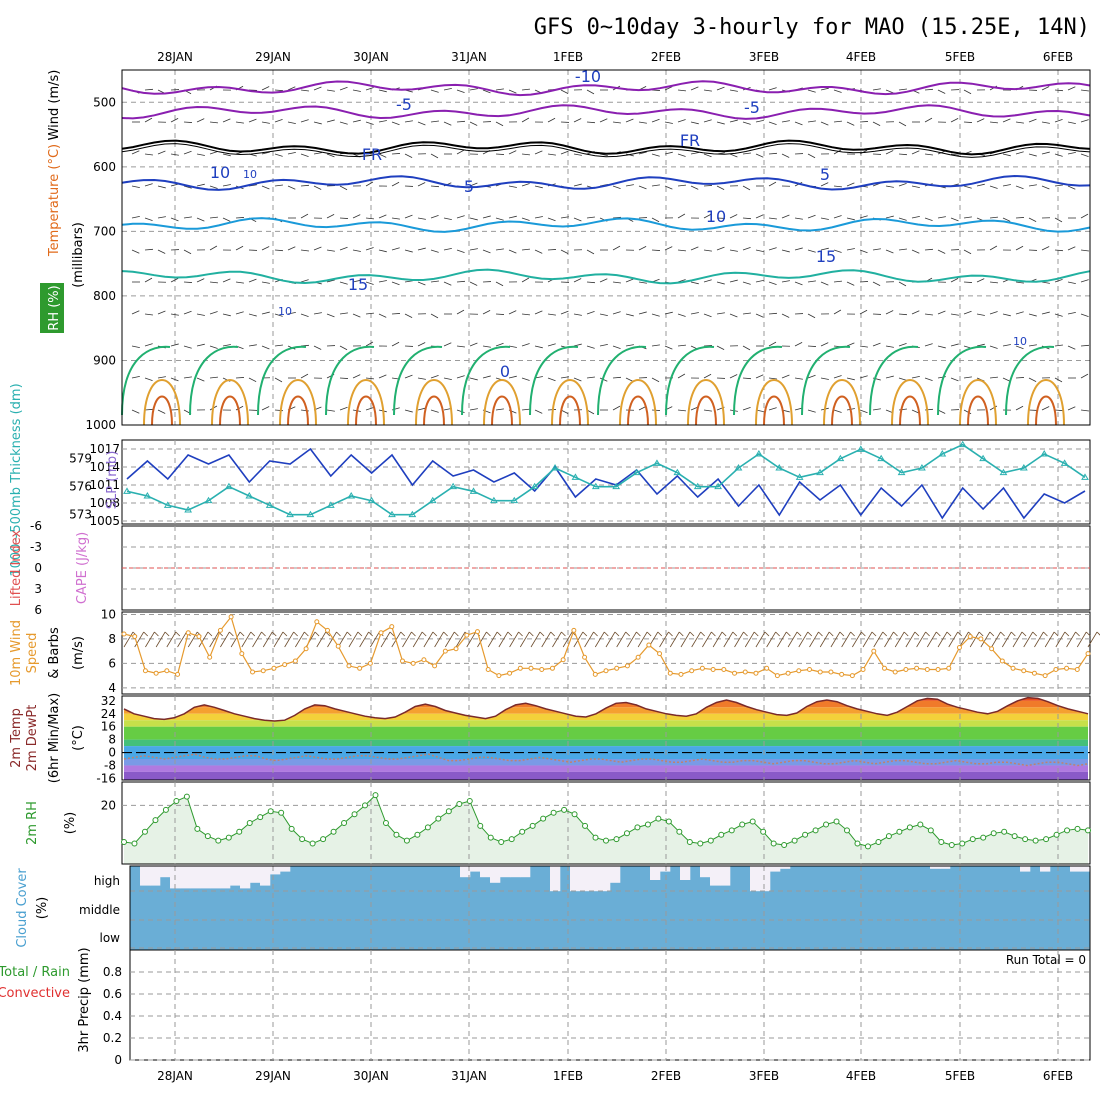 Image resolution: width=1100 pixels, height=1100 pixels. Describe the element at coordinates (104, 231) in the screenshot. I see `upper-tick: 700` at that location.